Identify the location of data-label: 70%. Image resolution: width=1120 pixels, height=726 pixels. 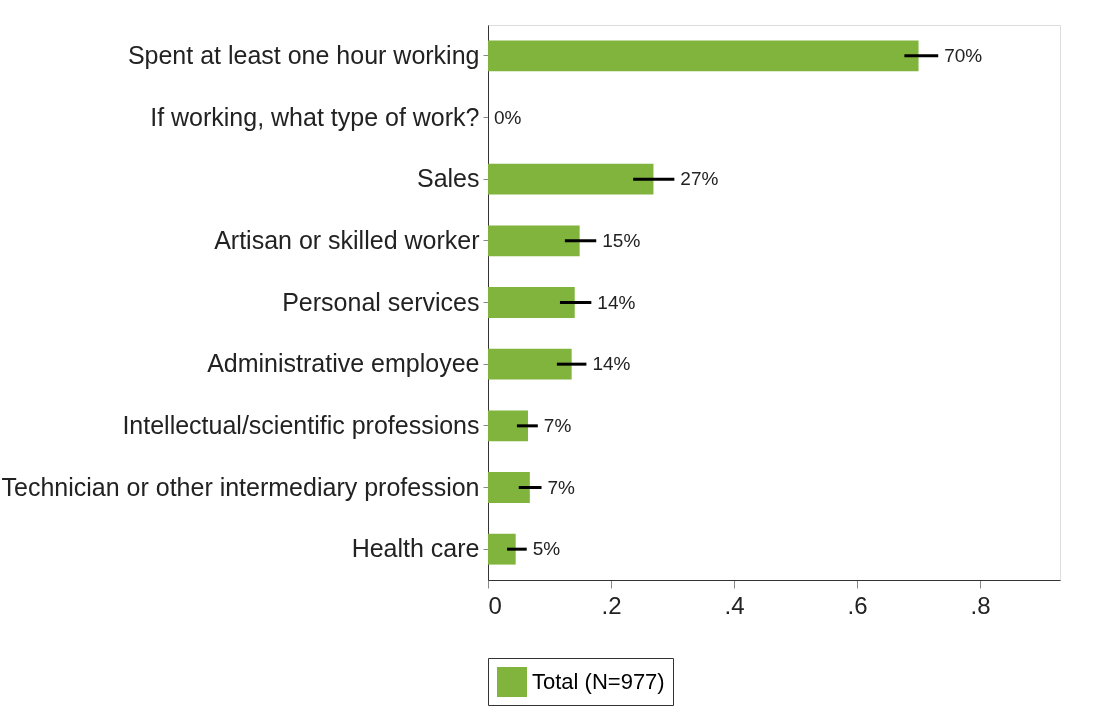
(963, 55).